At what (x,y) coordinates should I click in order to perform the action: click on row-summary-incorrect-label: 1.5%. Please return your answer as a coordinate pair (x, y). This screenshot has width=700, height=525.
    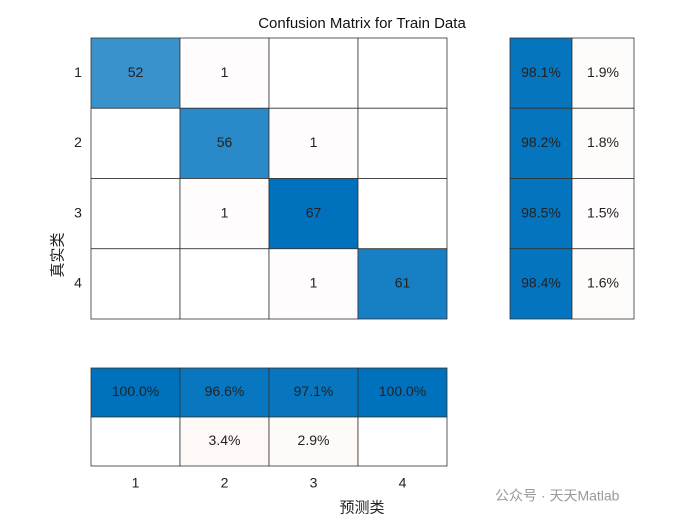
    Looking at the image, I should click on (603, 212).